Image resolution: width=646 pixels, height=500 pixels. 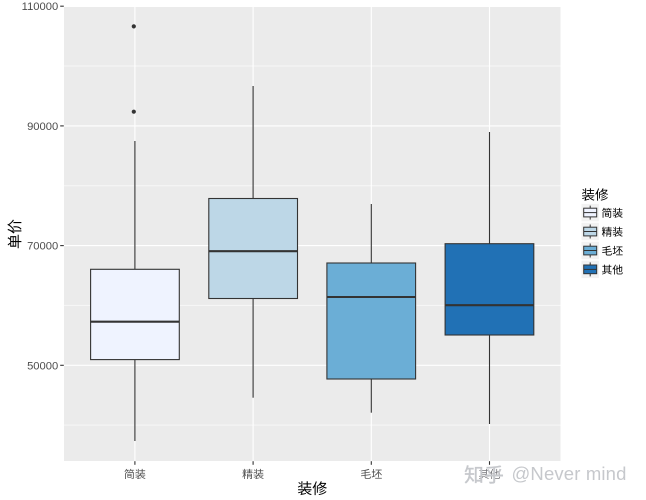 I want to click on svg-text: 90000, so click(x=42, y=127).